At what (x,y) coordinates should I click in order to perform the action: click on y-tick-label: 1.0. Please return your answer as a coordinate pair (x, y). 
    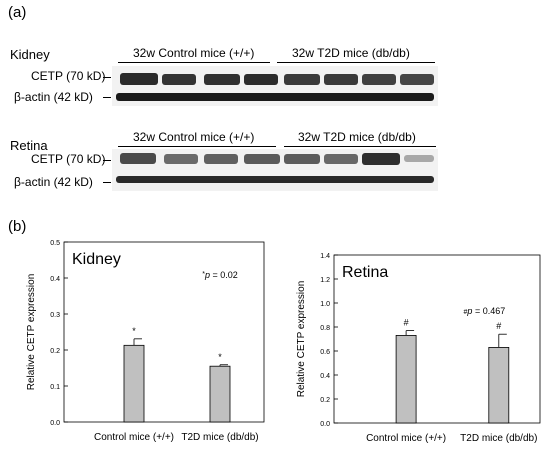
    Looking at the image, I should click on (325, 304).